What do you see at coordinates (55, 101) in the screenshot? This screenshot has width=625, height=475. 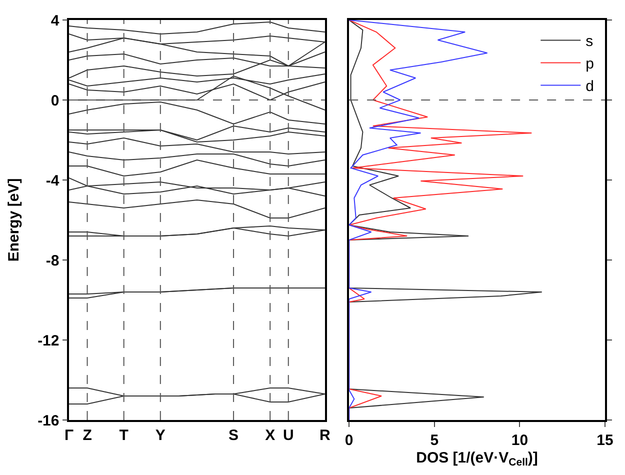 I see `y-tick-label: 0` at bounding box center [55, 101].